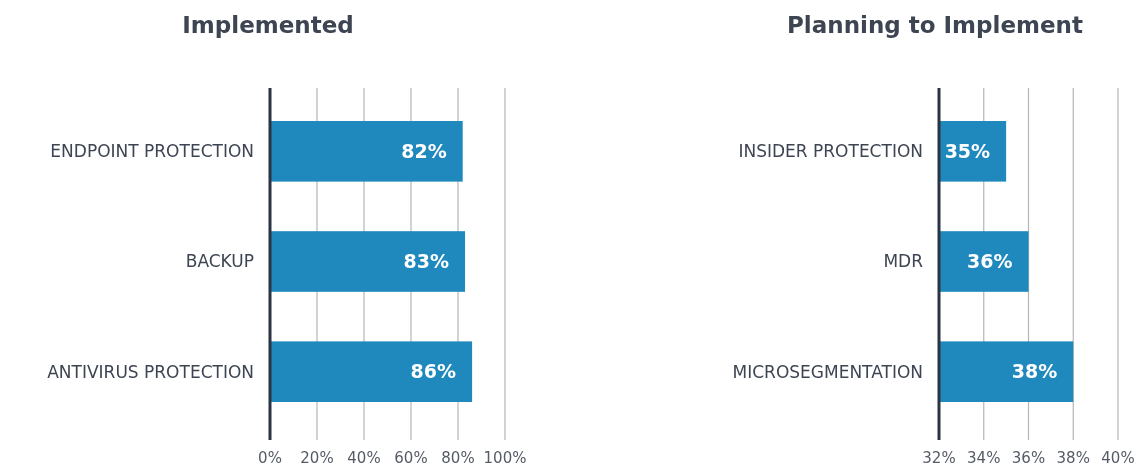 The image size is (1145, 475). Describe the element at coordinates (458, 458) in the screenshot. I see `x-tick-label: 80%` at that location.